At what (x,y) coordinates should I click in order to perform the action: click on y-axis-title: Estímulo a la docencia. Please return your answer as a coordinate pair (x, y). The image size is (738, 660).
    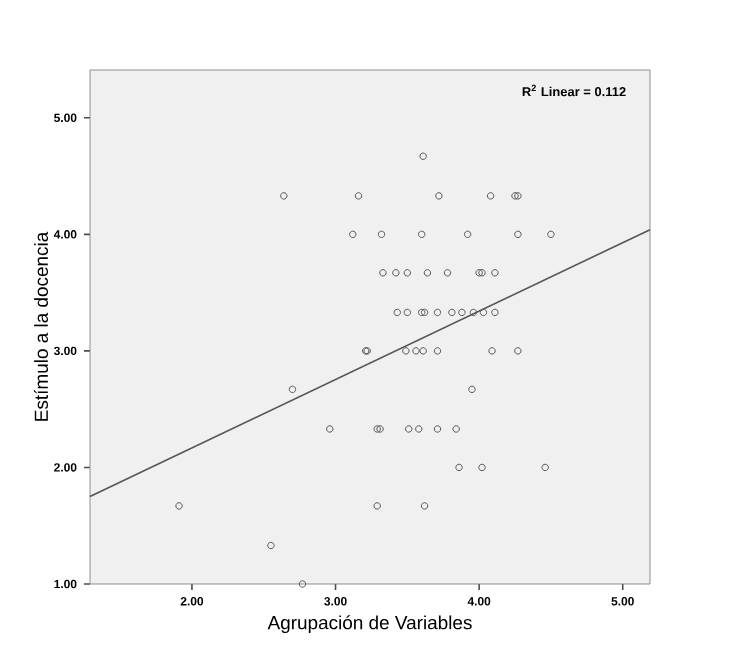
    Looking at the image, I should click on (41, 326).